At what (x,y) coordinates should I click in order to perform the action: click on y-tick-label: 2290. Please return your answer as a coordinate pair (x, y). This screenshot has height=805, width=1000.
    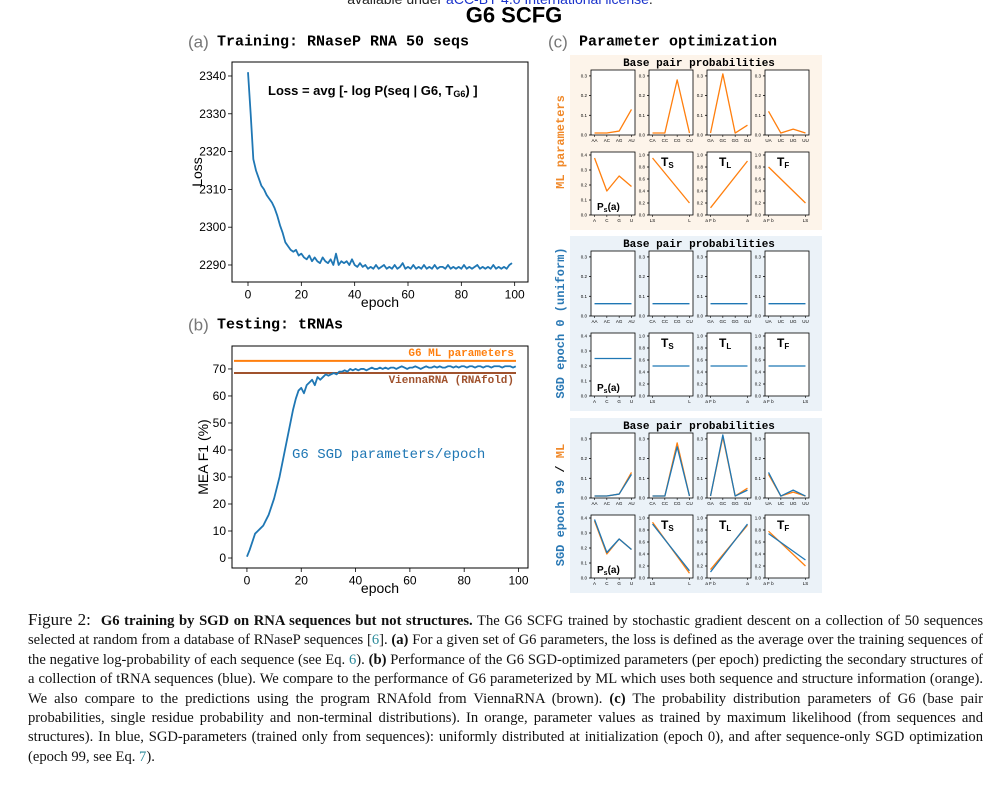
    Looking at the image, I should click on (212, 265).